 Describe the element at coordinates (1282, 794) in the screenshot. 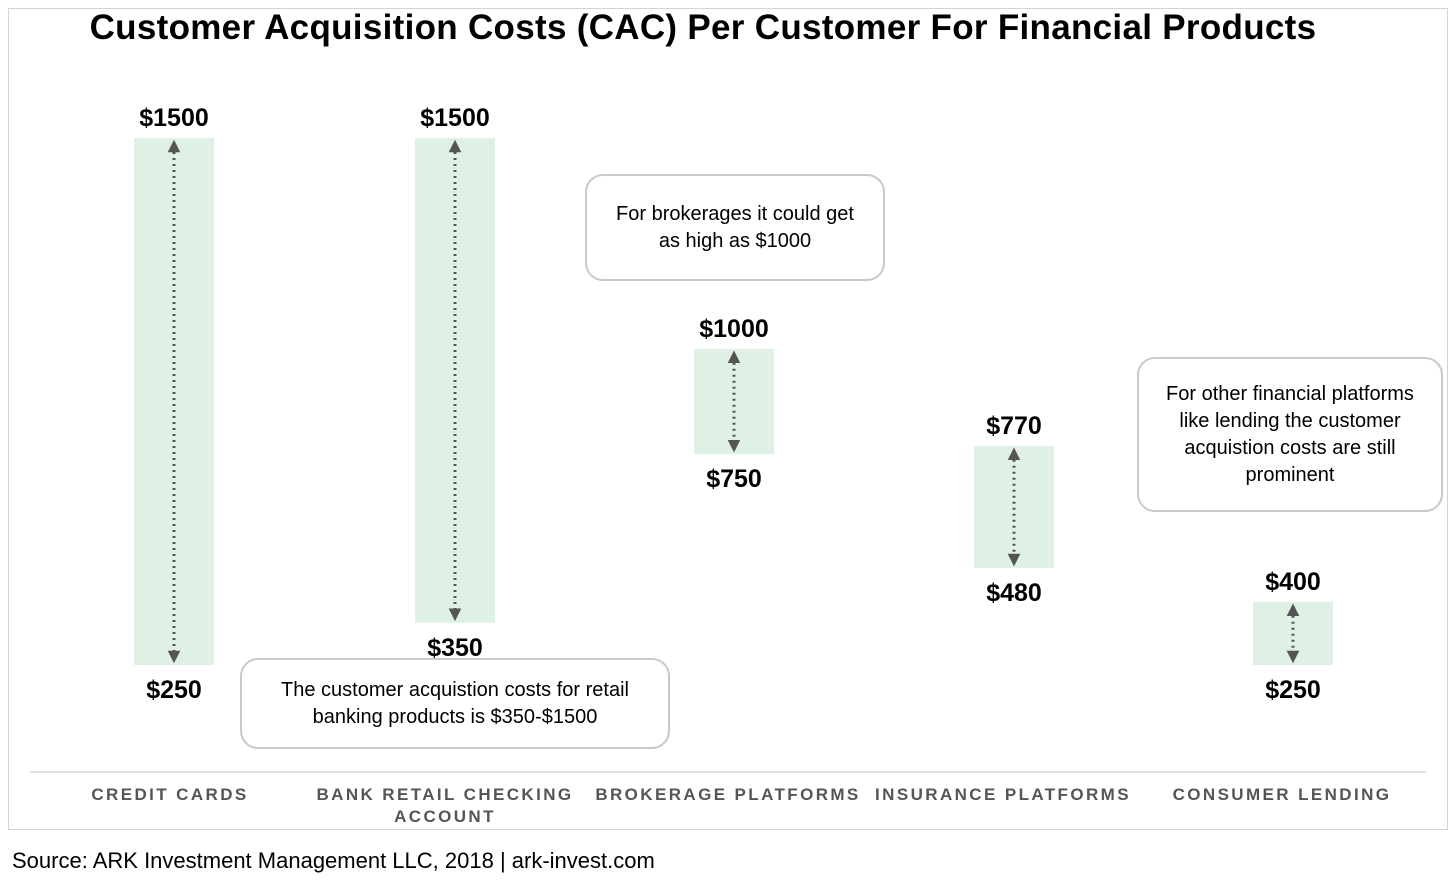

I see `category-label: CONSUMER LENDING` at that location.